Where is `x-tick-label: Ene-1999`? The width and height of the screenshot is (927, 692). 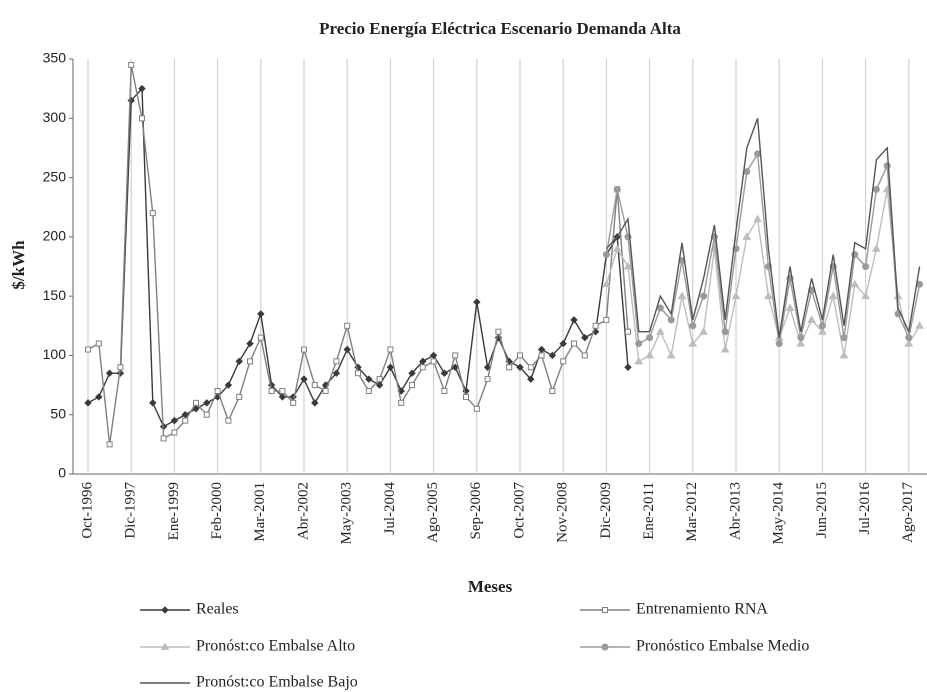
x-tick-label: Ene-1999 is located at coordinates (174, 511).